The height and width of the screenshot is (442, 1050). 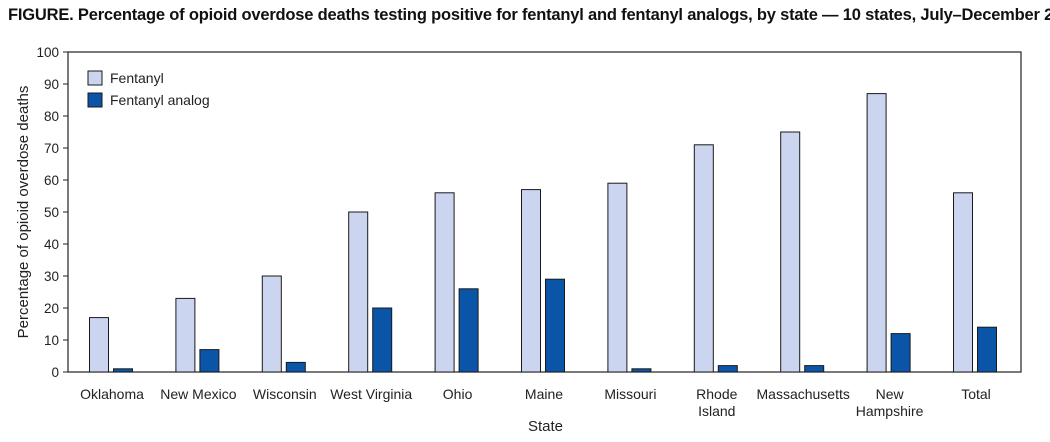 What do you see at coordinates (544, 394) in the screenshot?
I see `x-tick-label: Maine` at bounding box center [544, 394].